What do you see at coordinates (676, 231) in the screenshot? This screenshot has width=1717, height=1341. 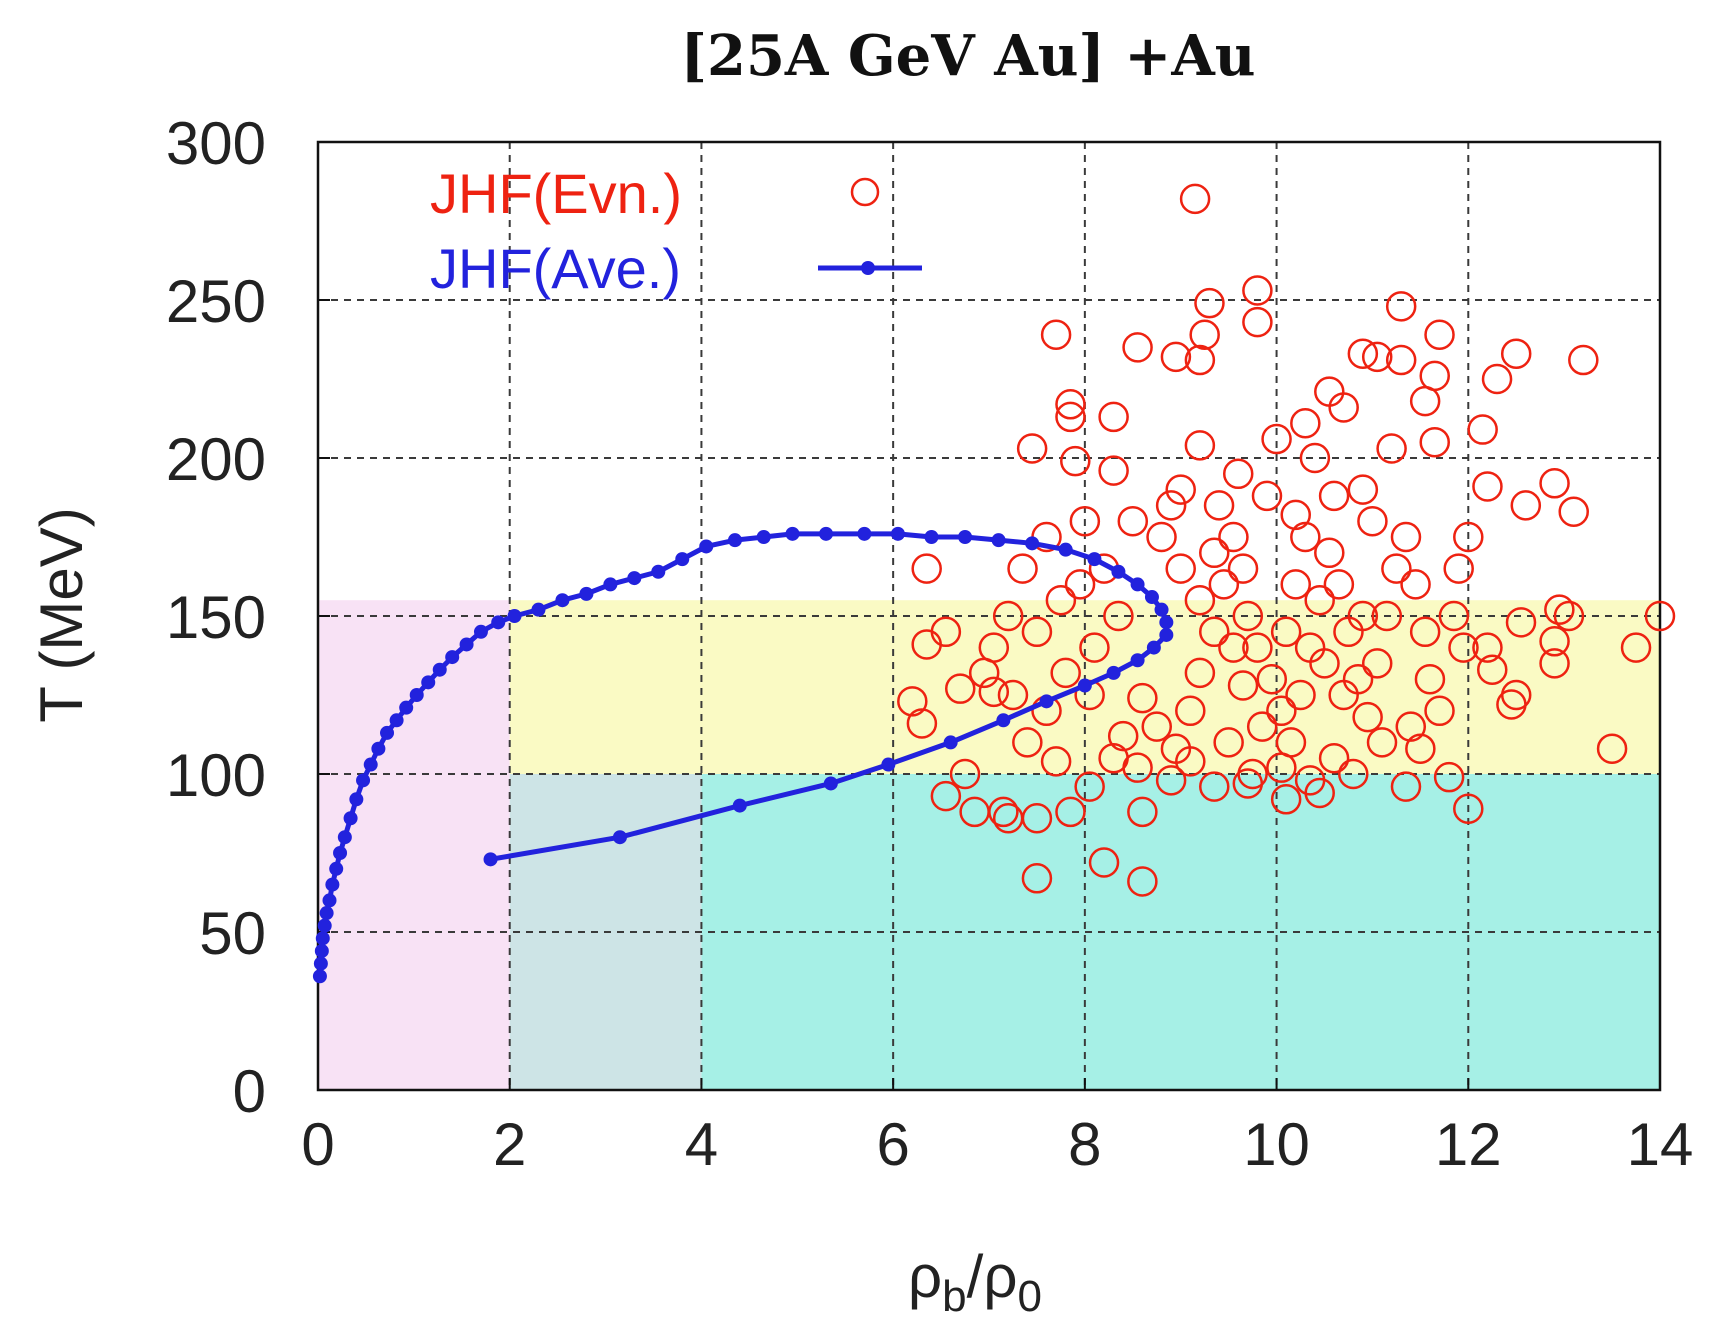 I see `legend: JHF(Evn.) JHF(Ave.)` at bounding box center [676, 231].